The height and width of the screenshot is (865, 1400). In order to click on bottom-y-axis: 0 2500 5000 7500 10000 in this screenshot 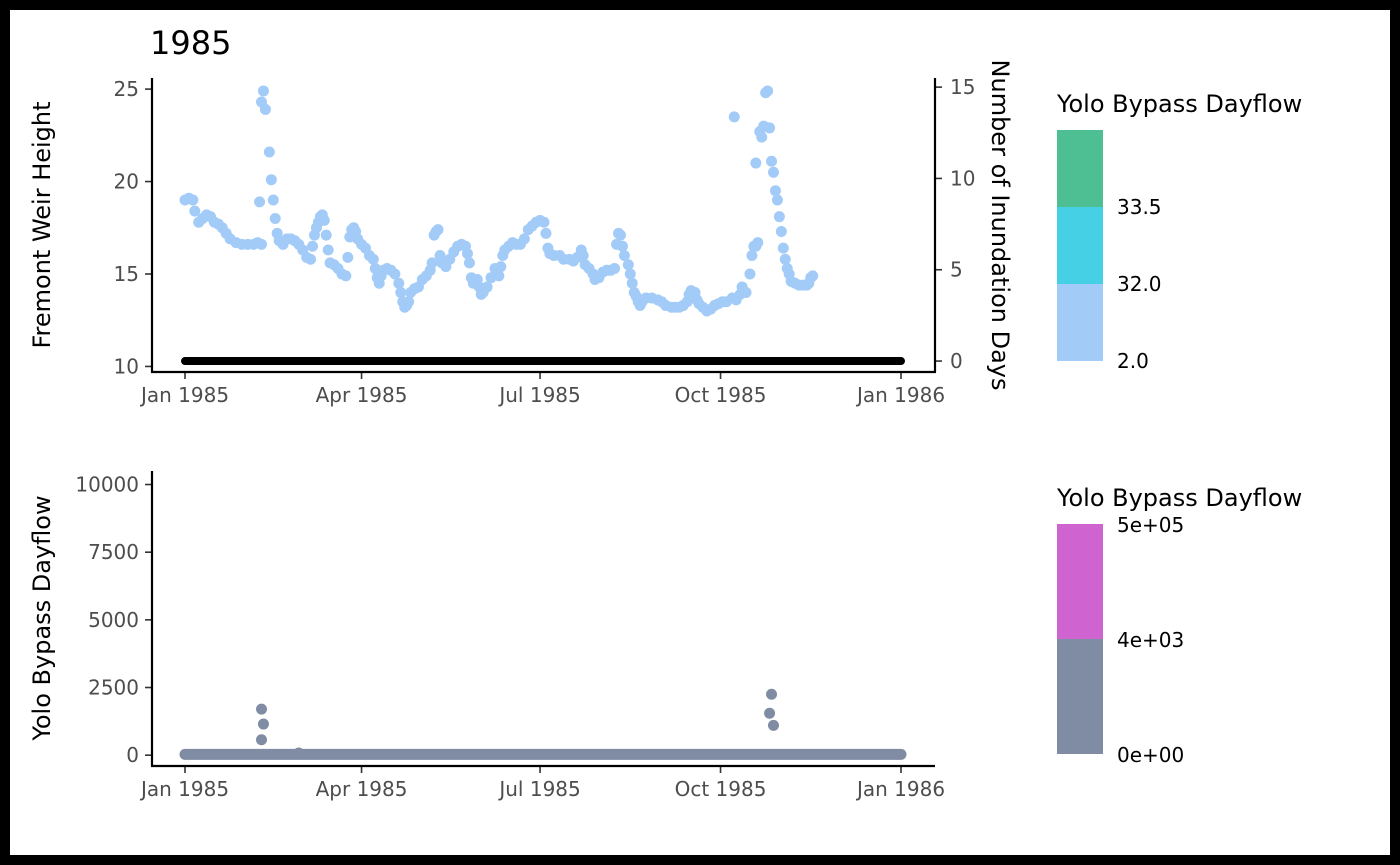, I will do `click(113, 620)`.